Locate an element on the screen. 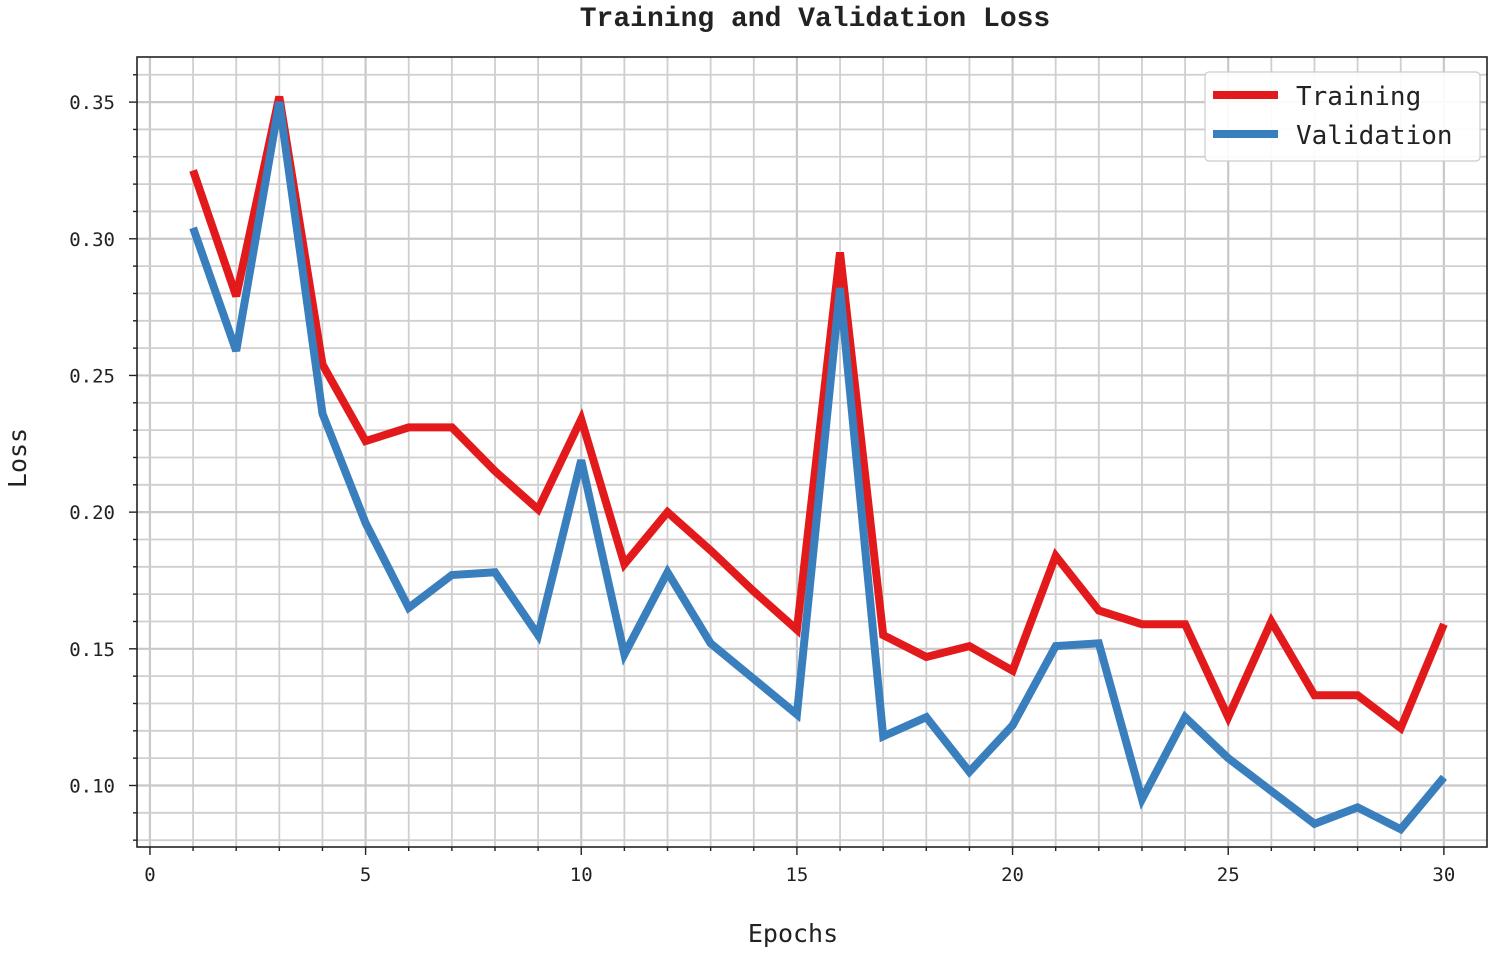 This screenshot has width=1500, height=953. y-tick-label: 0.15 is located at coordinates (92, 650).